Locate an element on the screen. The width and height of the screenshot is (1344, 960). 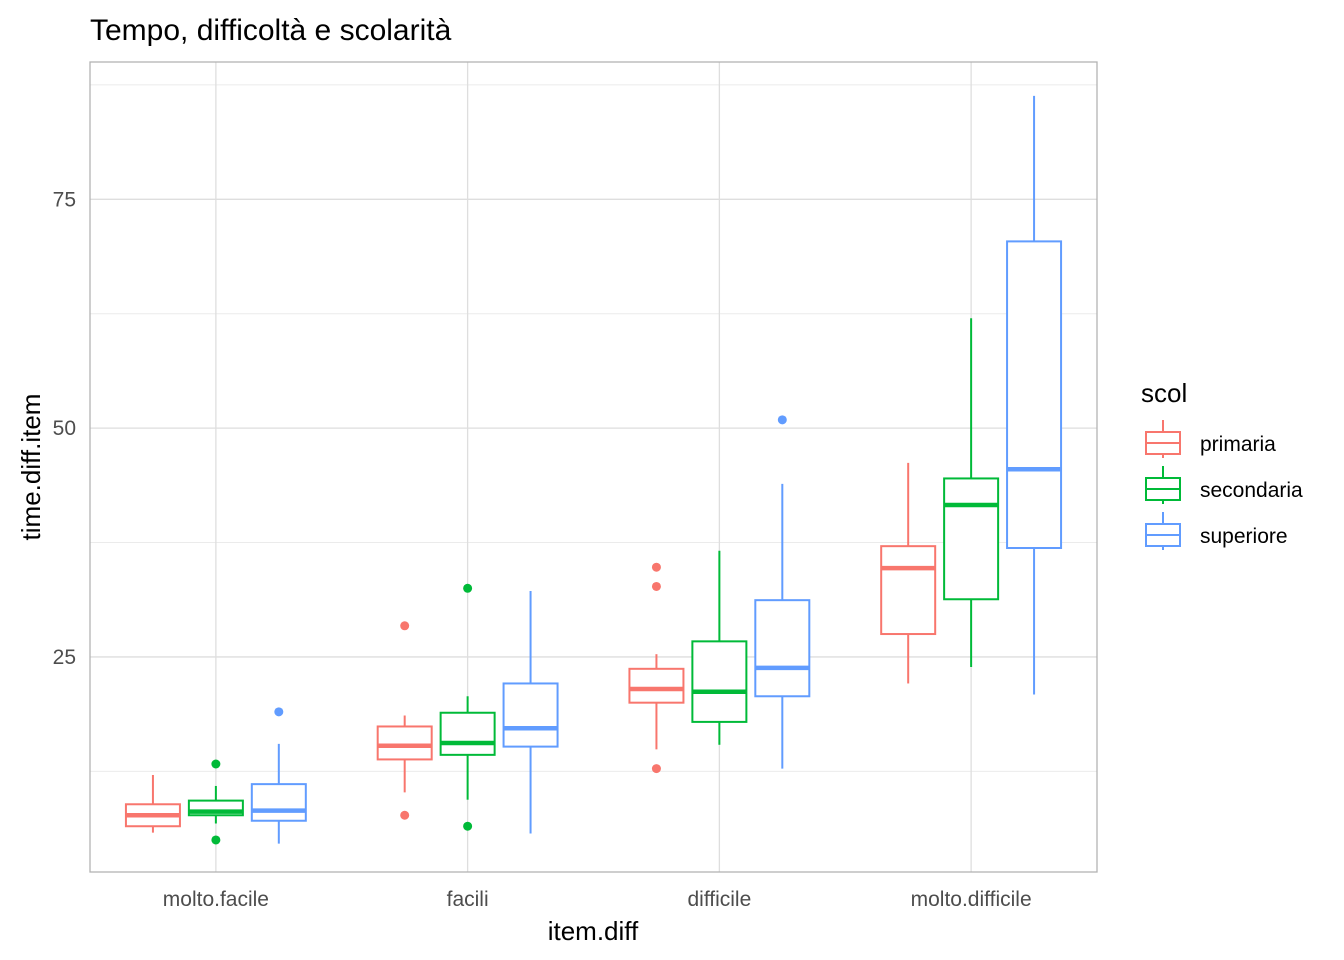
box-superiore-molto.facile is located at coordinates (278, 775).